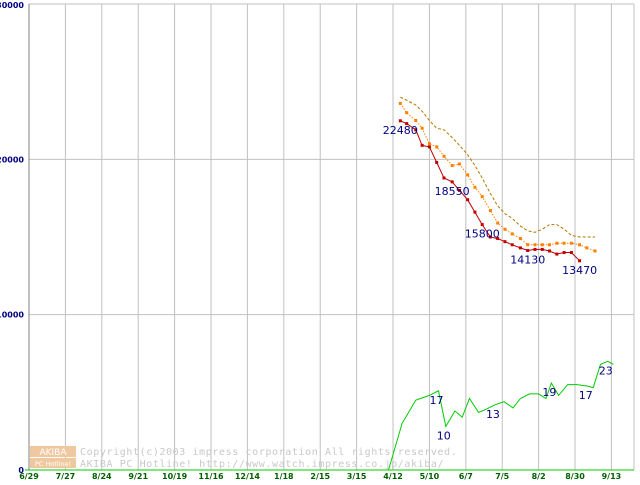 Image resolution: width=640 pixels, height=485 pixels. What do you see at coordinates (12, 315) in the screenshot?
I see `y-tick-label: 10000` at bounding box center [12, 315].